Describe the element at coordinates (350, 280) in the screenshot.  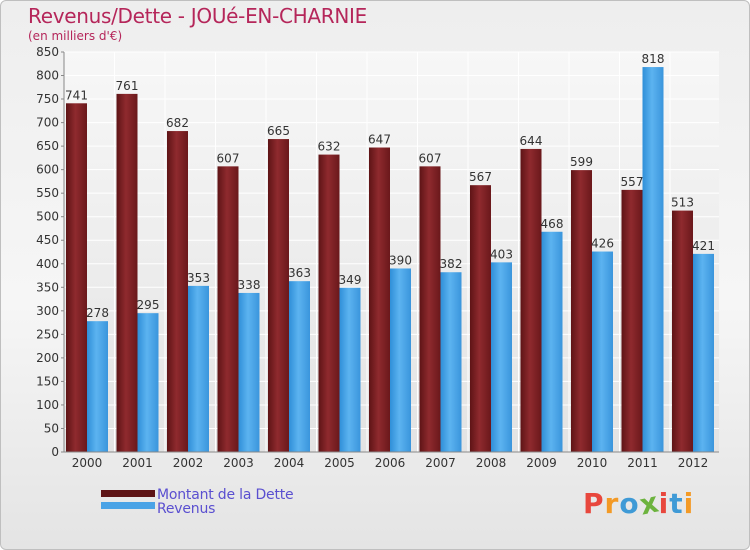
I see `value-label-revenus: 349` at that location.